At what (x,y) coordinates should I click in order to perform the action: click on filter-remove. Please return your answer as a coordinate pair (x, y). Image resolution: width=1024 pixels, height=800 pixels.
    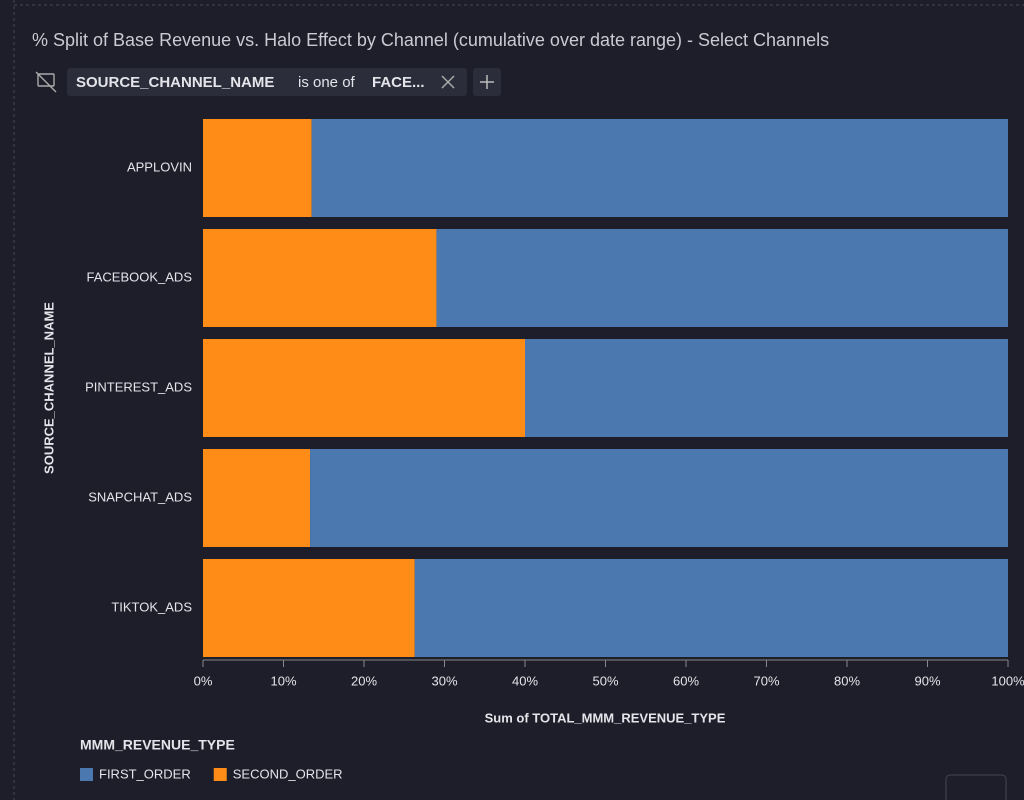
    Looking at the image, I should click on (448, 82).